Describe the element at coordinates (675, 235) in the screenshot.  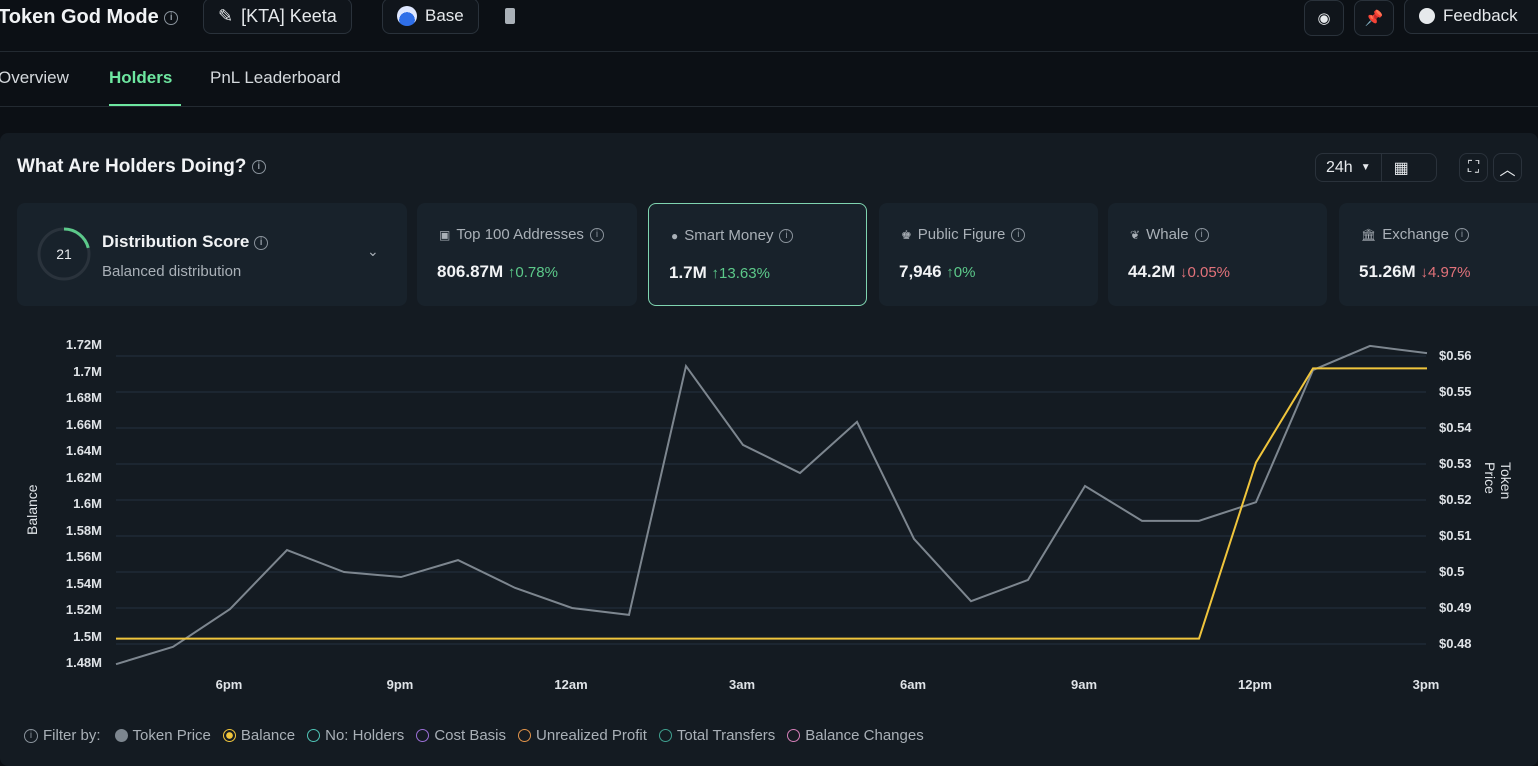
I see `smart-money-icon: ●` at that location.